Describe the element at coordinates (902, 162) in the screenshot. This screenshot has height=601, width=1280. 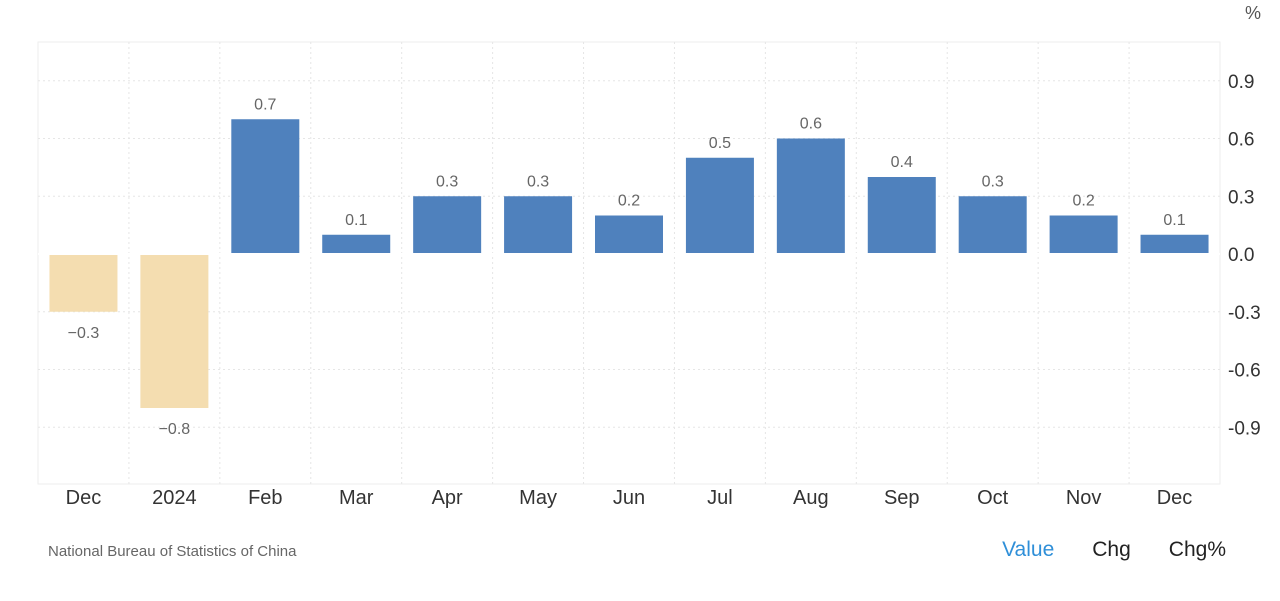
I see `data-label: 0.4` at that location.